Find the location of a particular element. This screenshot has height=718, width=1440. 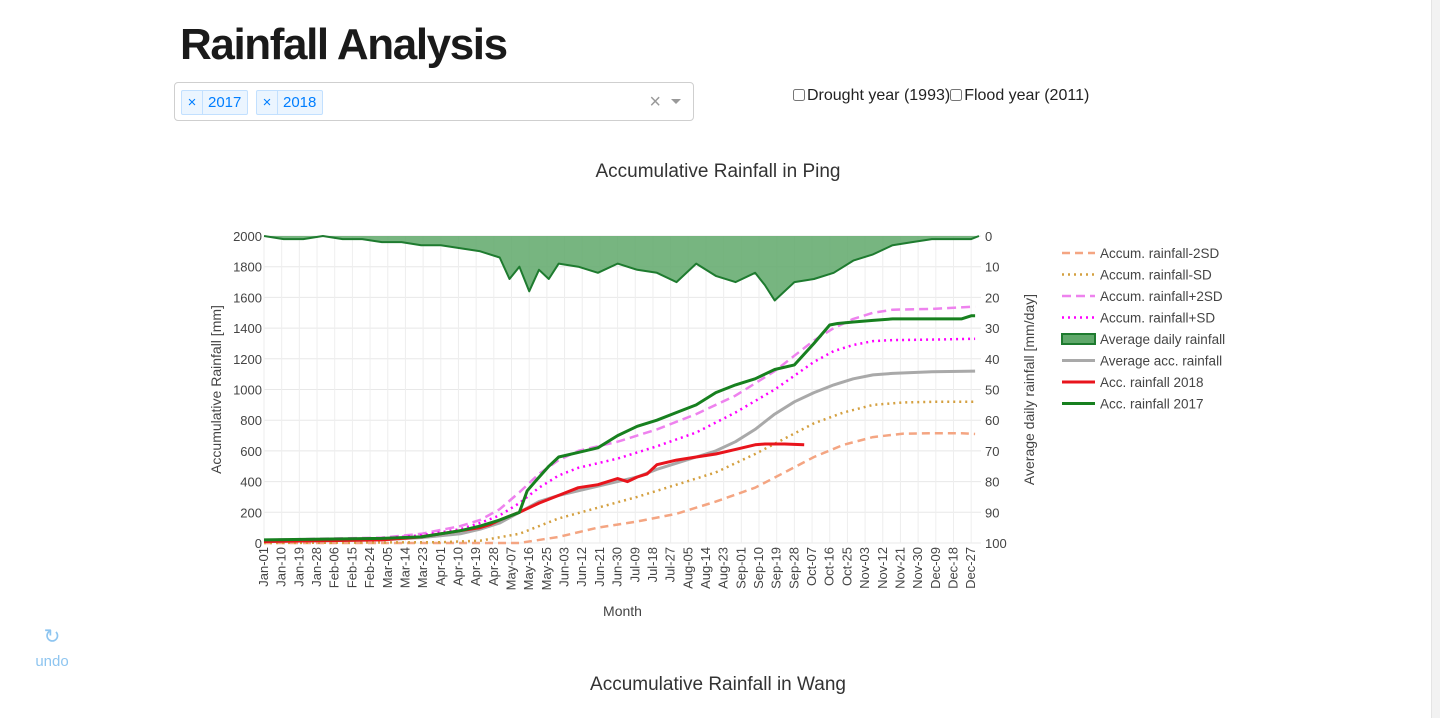

legend-label: Accum. rainfall-SD is located at coordinates (1156, 275).